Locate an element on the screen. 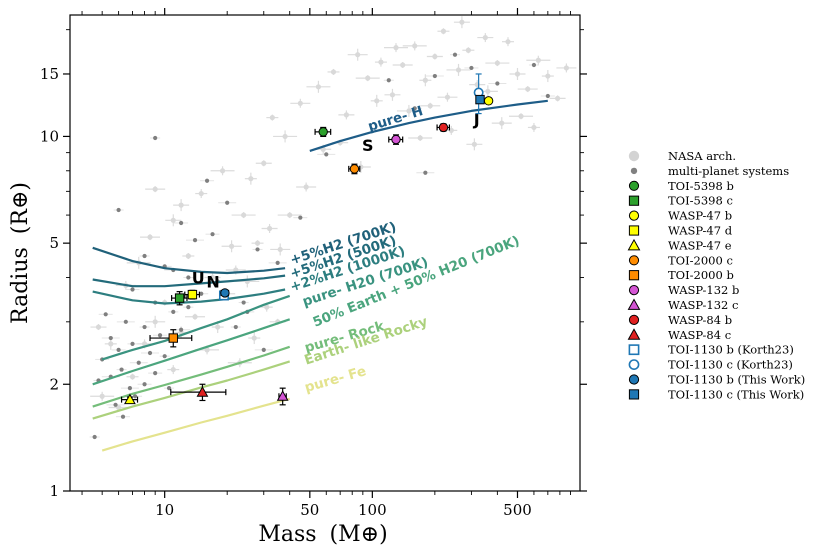  legend-label: WASP-47 e is located at coordinates (700, 245).